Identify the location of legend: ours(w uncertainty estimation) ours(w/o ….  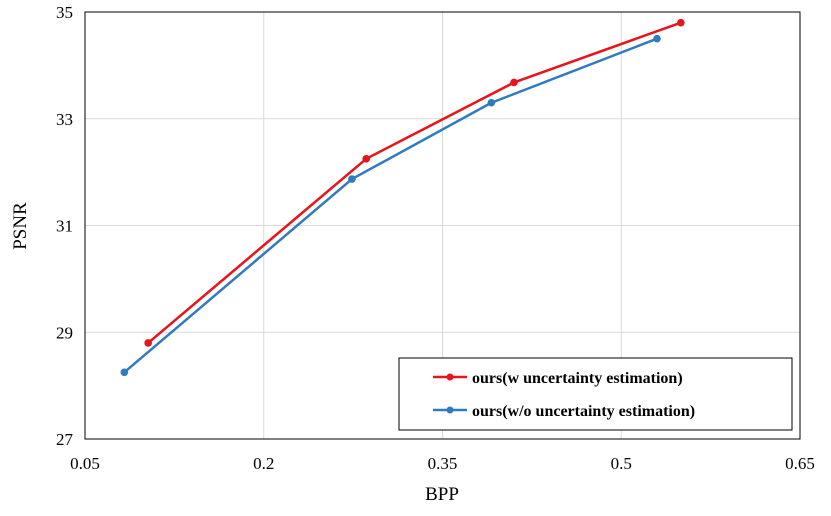
(595, 394).